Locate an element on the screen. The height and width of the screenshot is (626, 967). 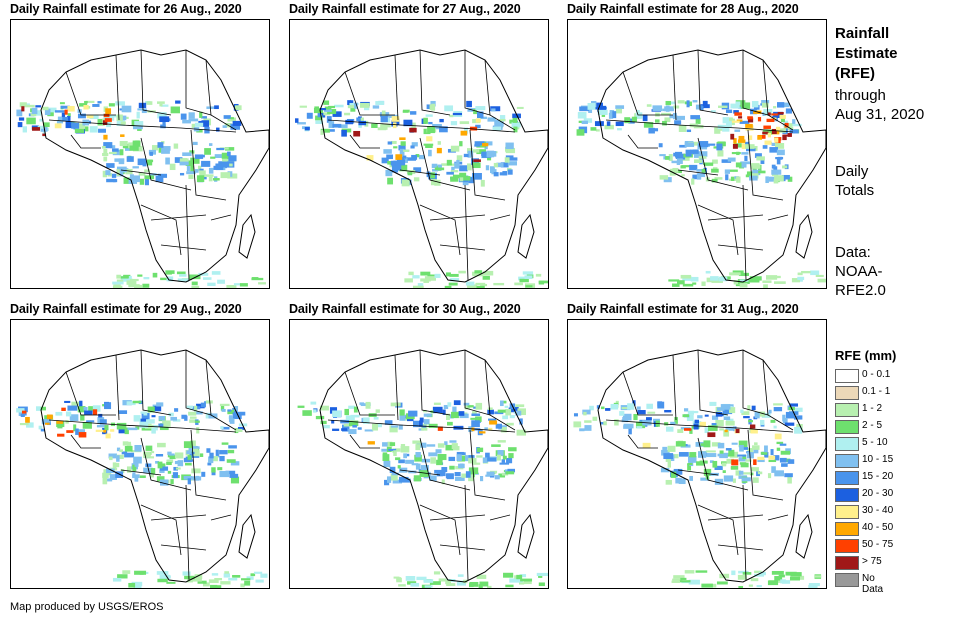
madagascar-outline is located at coordinates (247, 236).